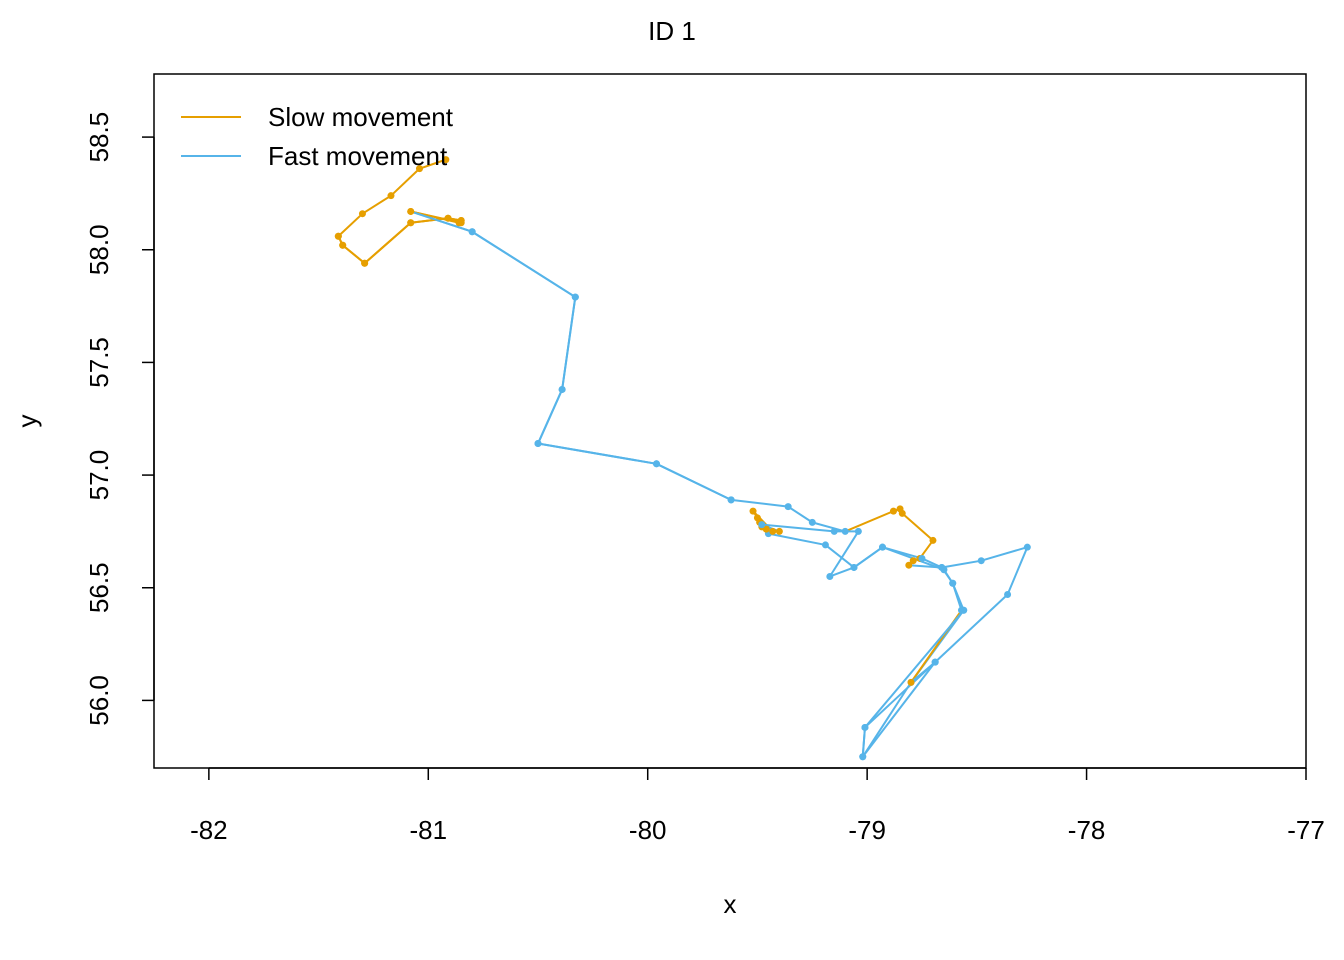 Image resolution: width=1344 pixels, height=960 pixels. I want to click on y-tick-label: 58.5, so click(99, 137).